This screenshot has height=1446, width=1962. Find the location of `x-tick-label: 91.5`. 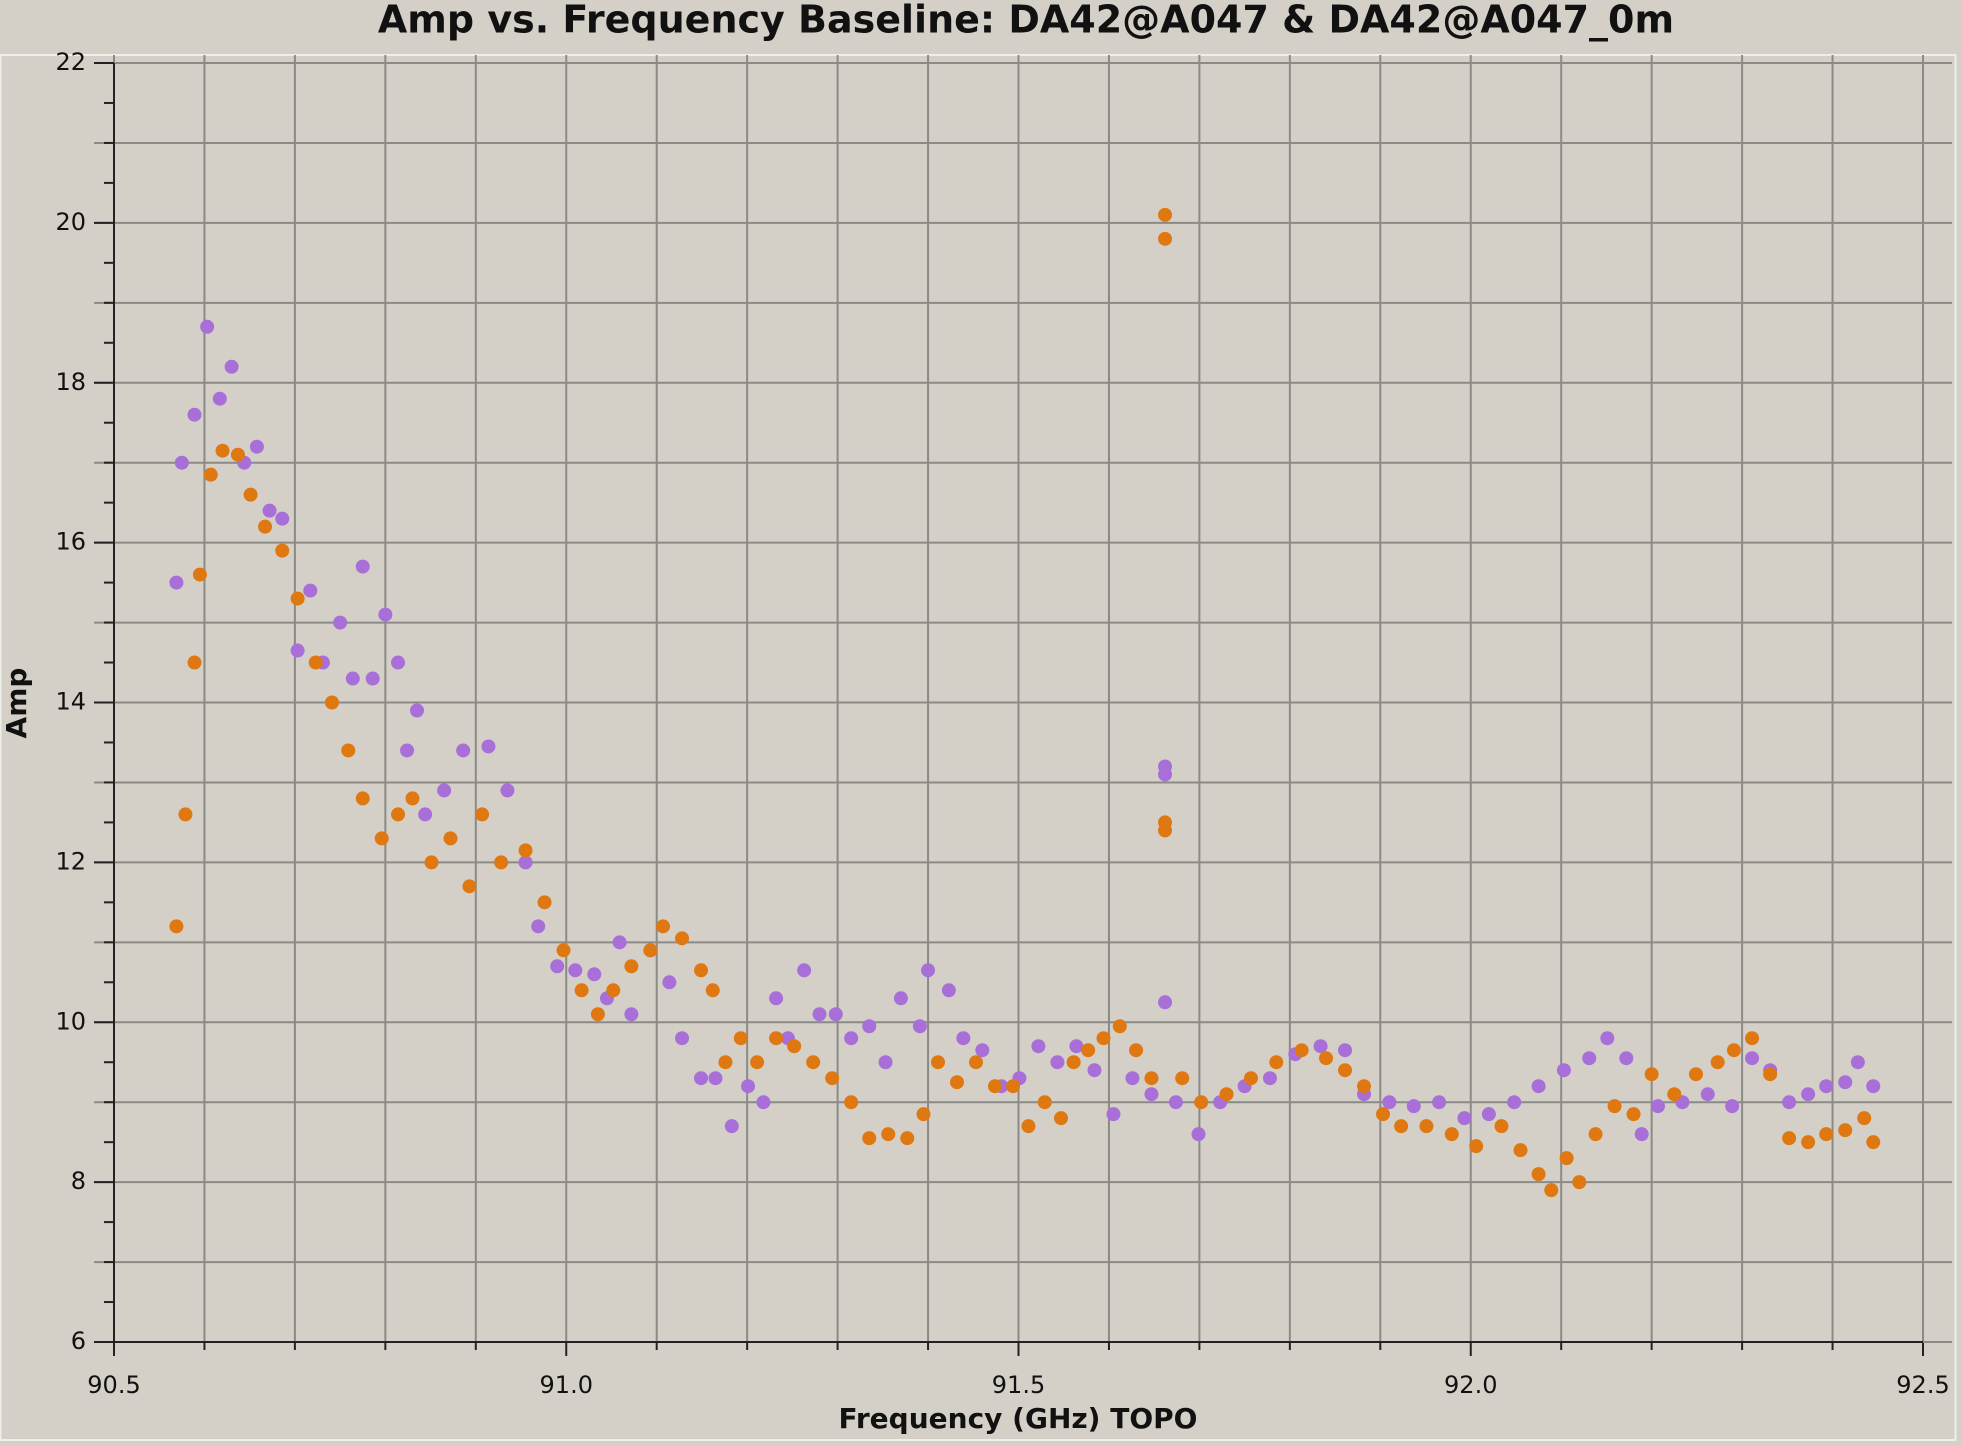

x-tick-label: 91.5 is located at coordinates (1018, 1385).